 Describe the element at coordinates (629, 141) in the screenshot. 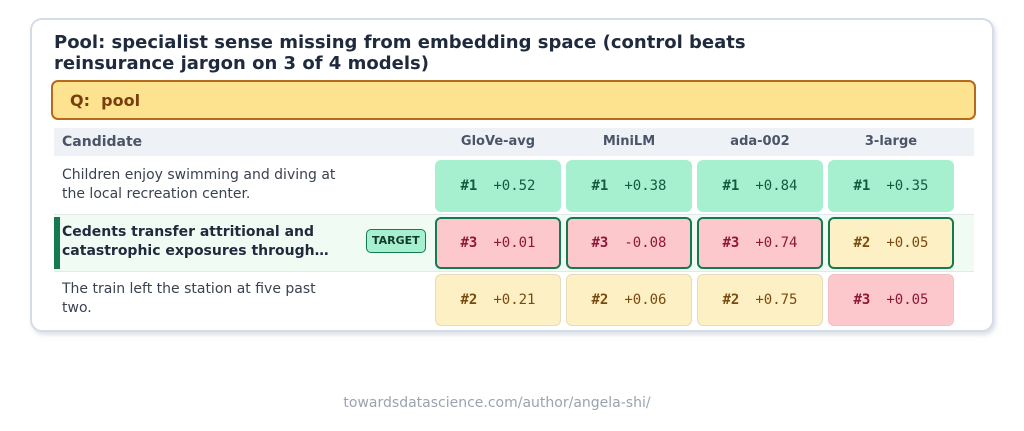

I see `model-header-minilm: MiniLM` at that location.